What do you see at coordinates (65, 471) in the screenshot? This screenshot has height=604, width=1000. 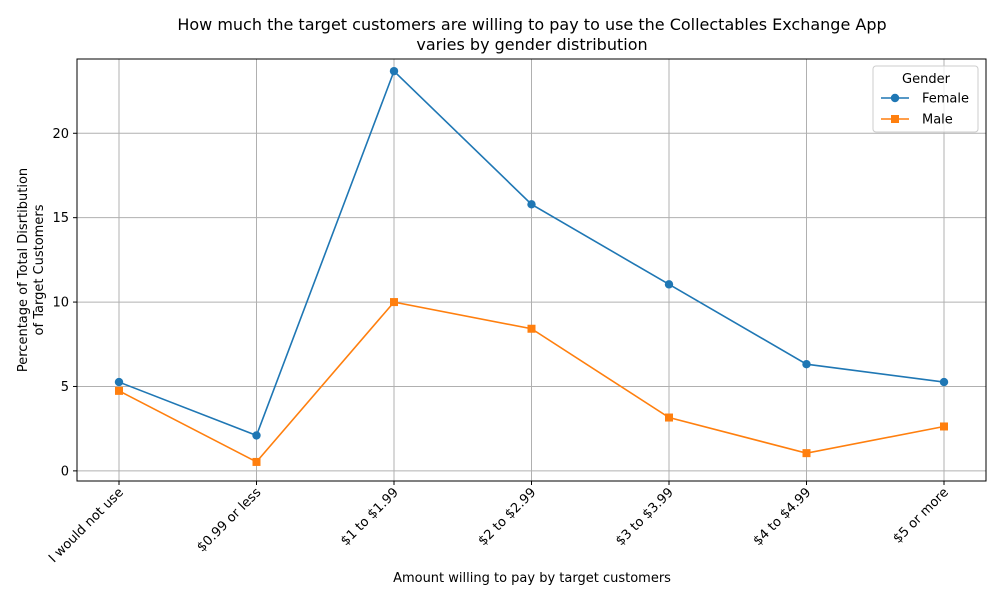 I see `y-tick-label: 0` at bounding box center [65, 471].